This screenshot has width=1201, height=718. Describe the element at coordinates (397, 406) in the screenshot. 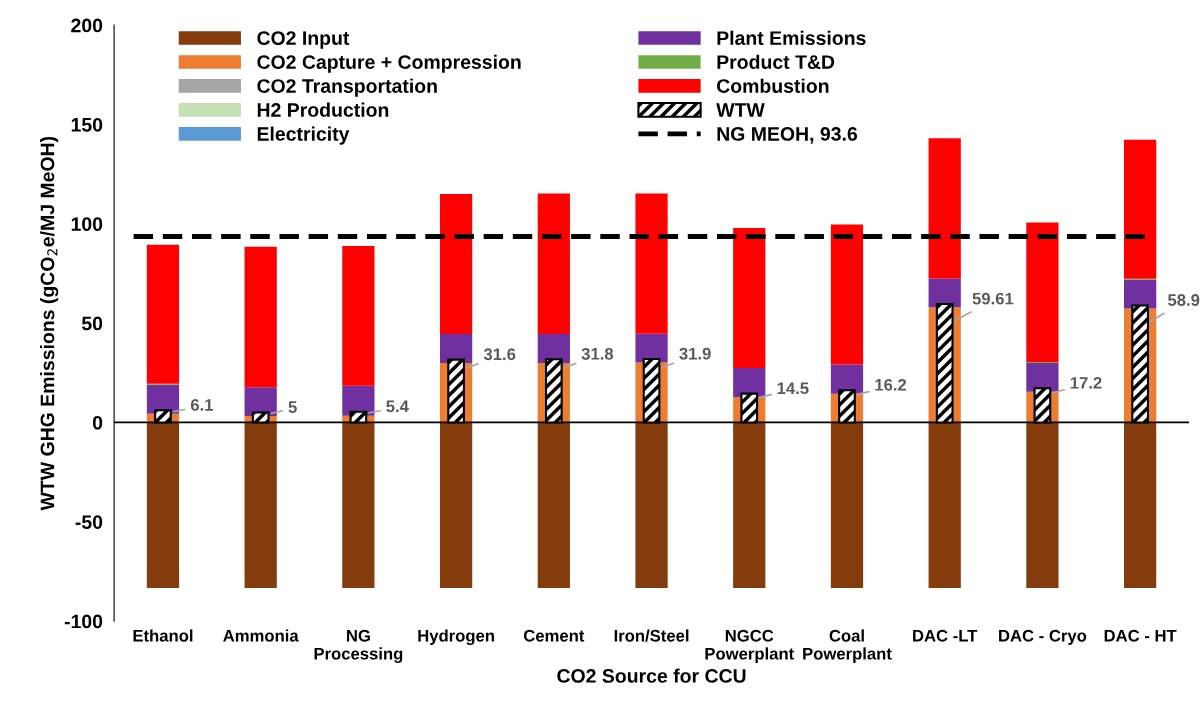

I see `data-label: 5.4` at that location.